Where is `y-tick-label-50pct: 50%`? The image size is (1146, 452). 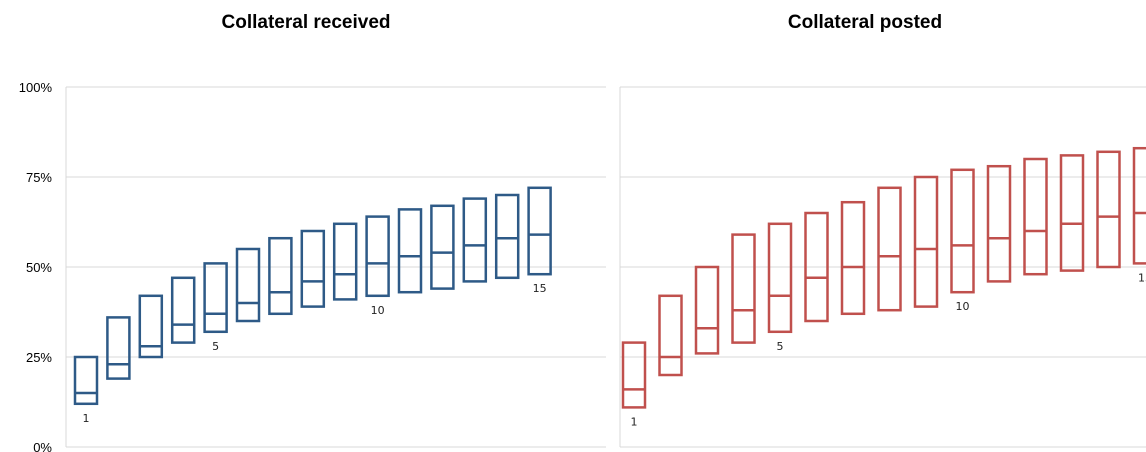
y-tick-label-50pct: 50% is located at coordinates (39, 267).